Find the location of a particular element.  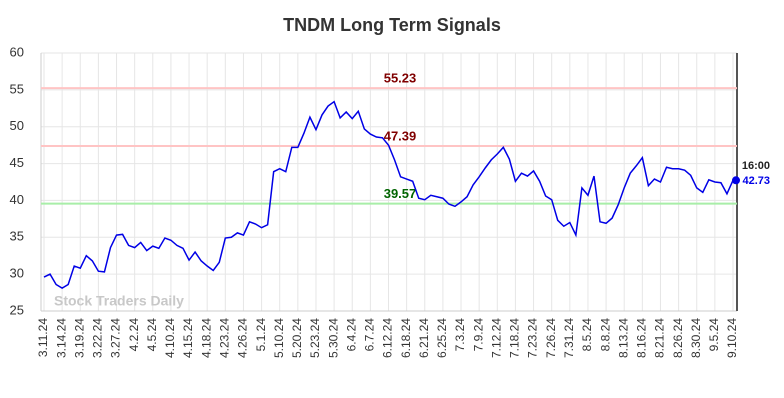

x-tick-label: 8.21.24 is located at coordinates (660, 338).